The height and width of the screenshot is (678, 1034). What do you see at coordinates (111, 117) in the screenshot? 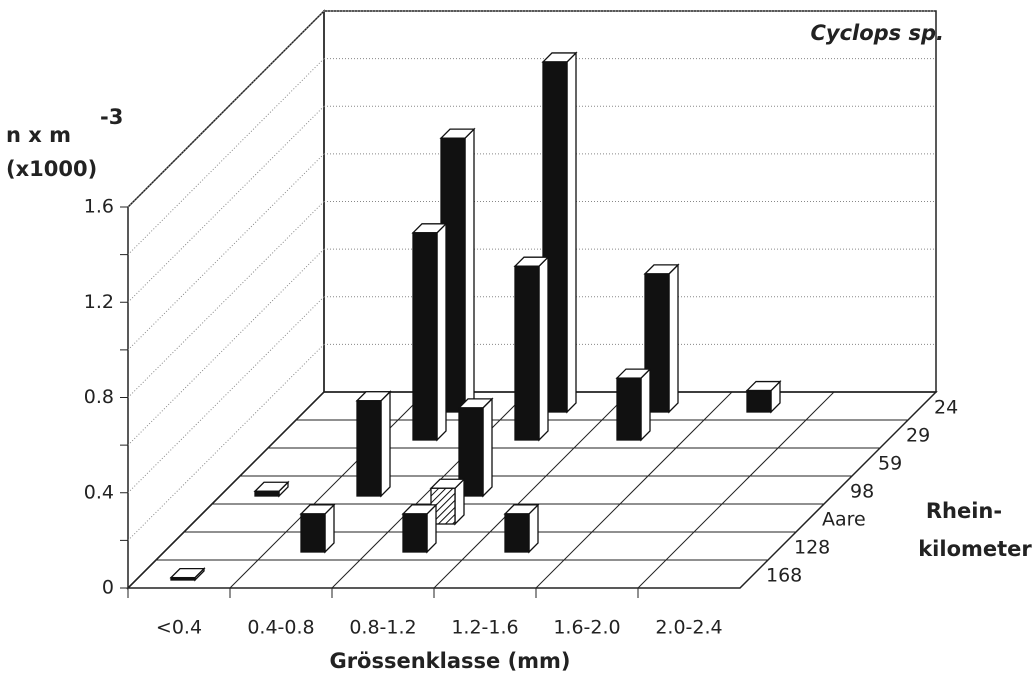
I see `y-axis-label-sup: -3` at bounding box center [111, 117].